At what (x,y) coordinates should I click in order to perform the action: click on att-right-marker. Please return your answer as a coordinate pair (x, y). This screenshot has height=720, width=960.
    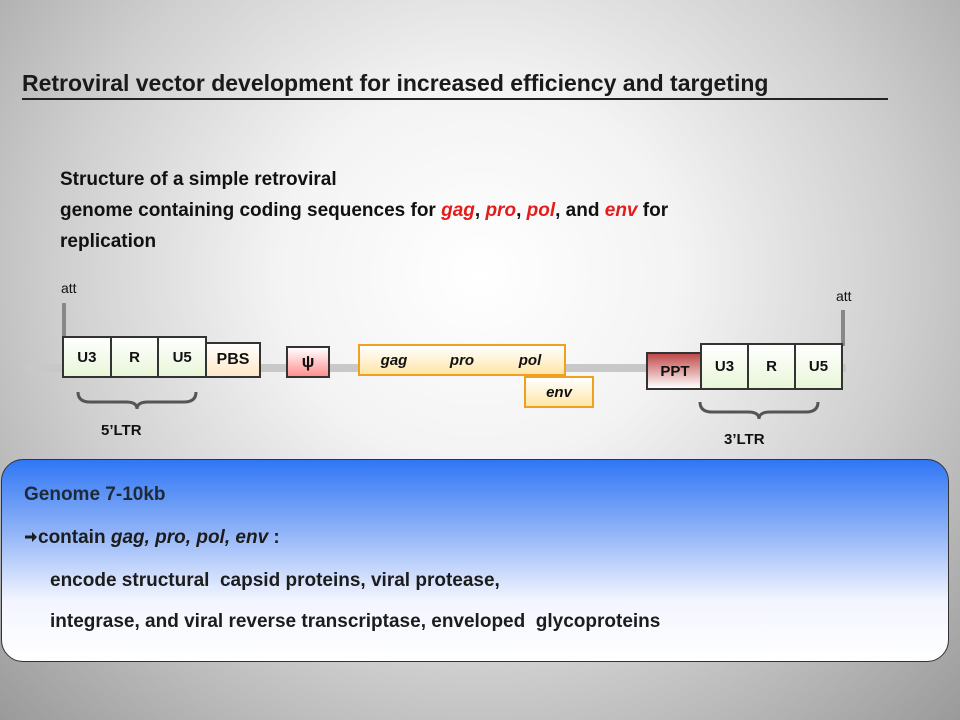
    Looking at the image, I should click on (843, 328).